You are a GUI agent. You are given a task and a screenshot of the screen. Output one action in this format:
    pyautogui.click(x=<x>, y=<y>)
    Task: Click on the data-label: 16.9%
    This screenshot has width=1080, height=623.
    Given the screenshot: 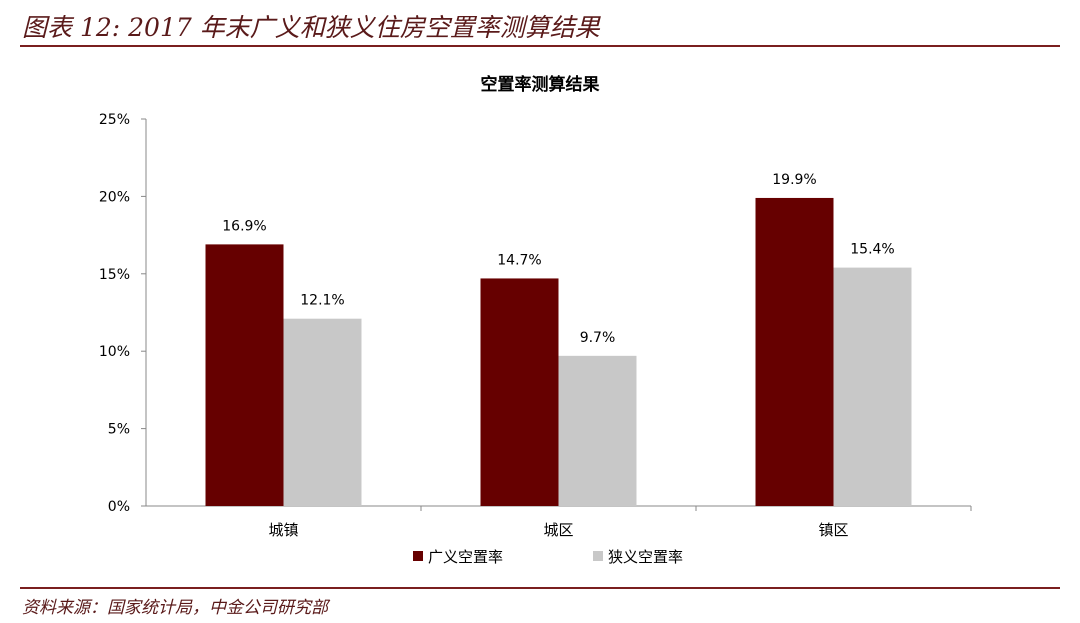 What is the action you would take?
    pyautogui.click(x=244, y=226)
    